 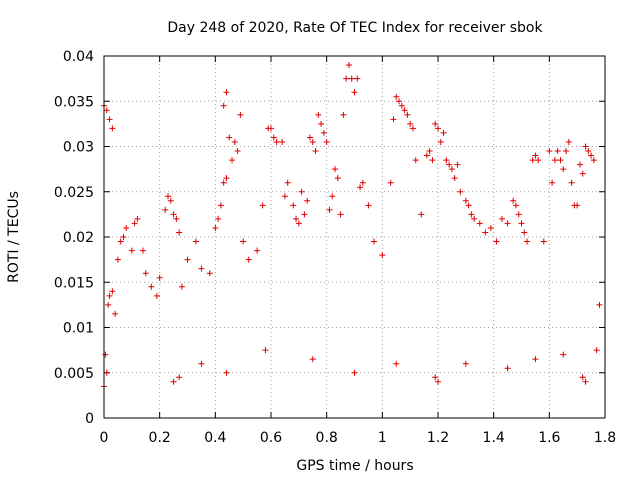 I want to click on x-tick-label: 1.2, so click(x=438, y=438).